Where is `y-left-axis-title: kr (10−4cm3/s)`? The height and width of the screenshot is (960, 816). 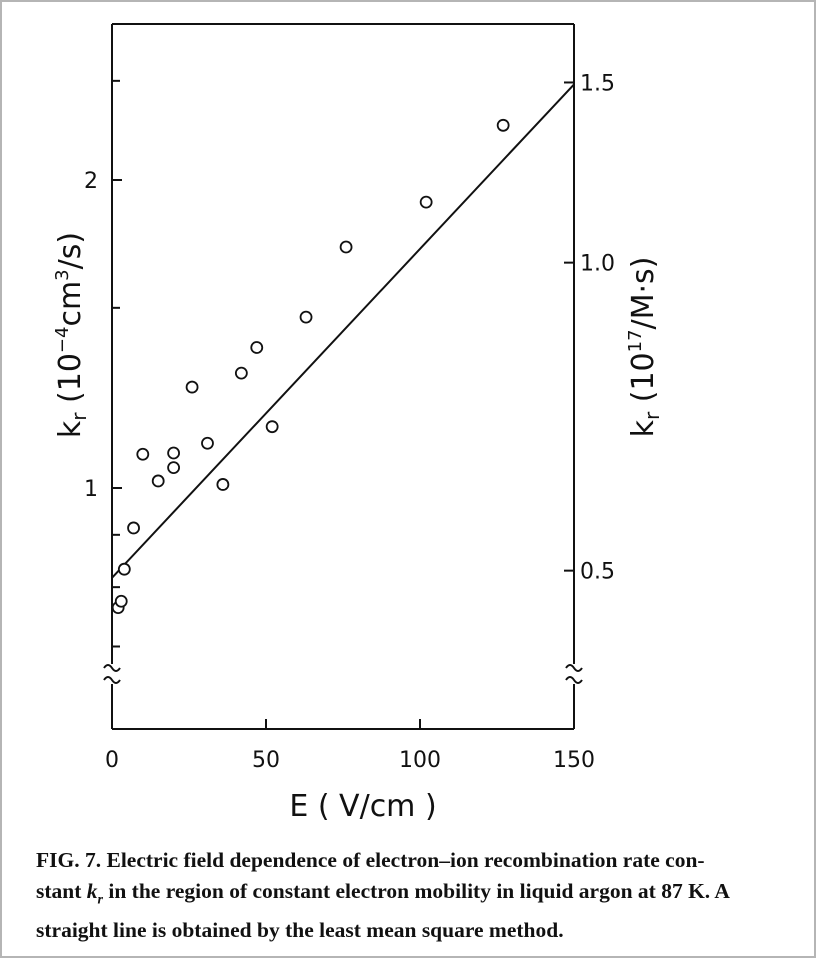 y-left-axis-title: kr (10−4cm3/s) is located at coordinates (71, 335).